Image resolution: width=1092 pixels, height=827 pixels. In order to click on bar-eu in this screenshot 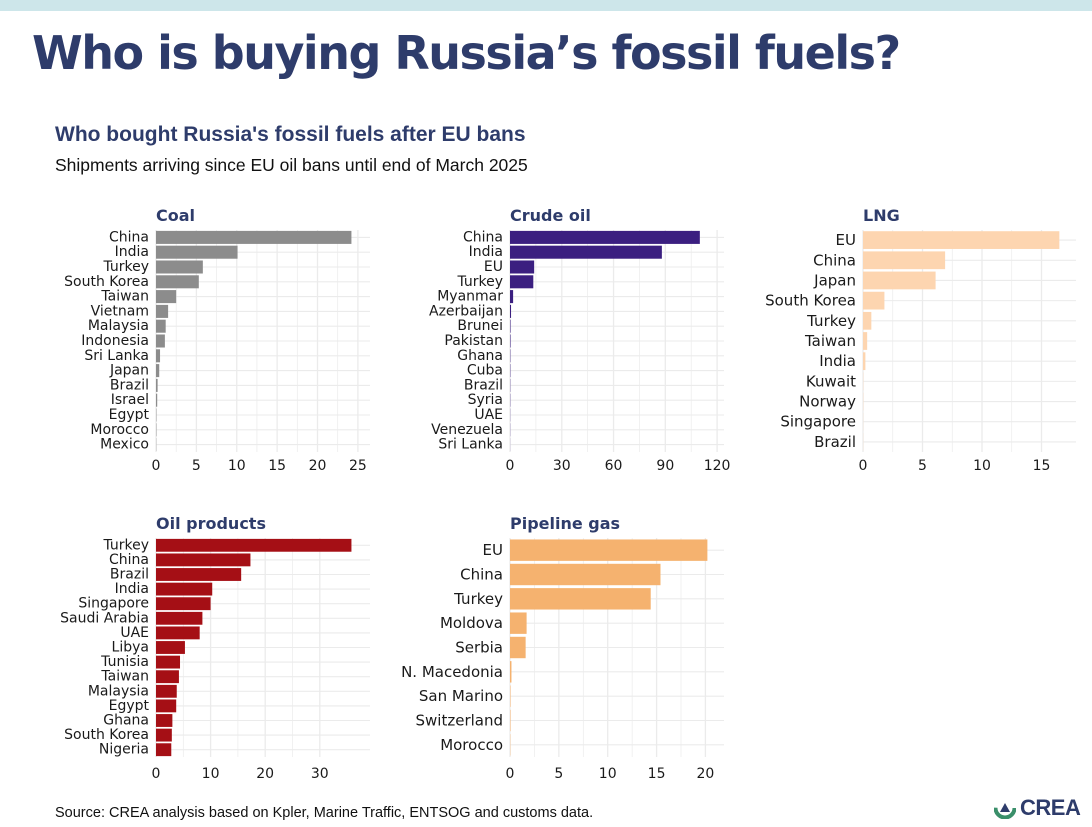, I will do `click(522, 267)`.